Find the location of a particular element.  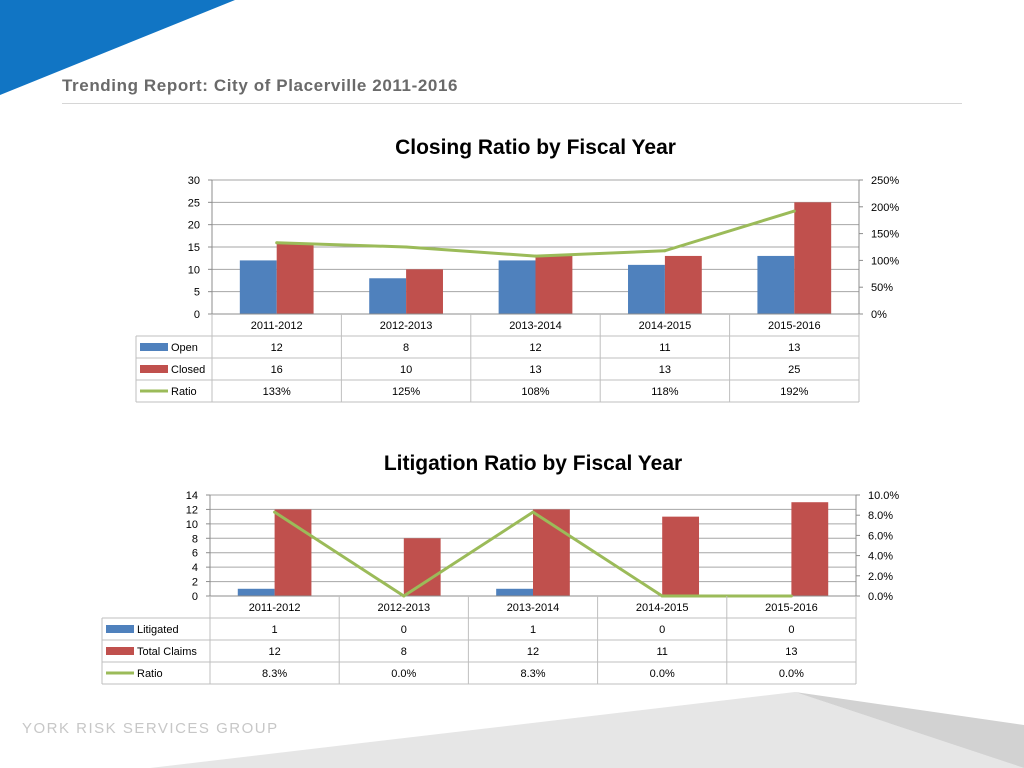

litigation-y-tick-label: 14 is located at coordinates (192, 496).